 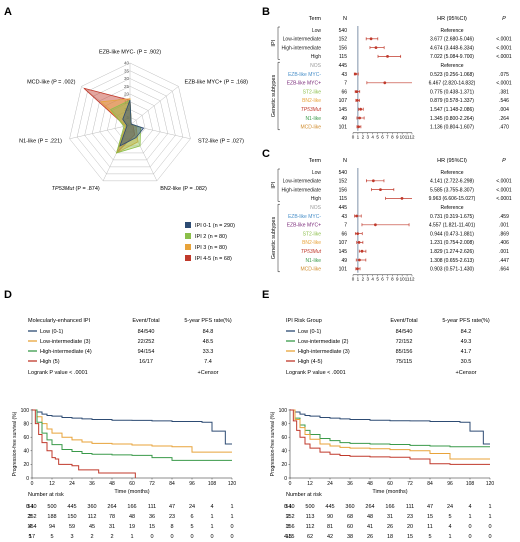 What do you see at coordinates (200, 248) in the screenshot?
I see `radar-legend-name: IPI 3` at bounding box center [200, 248].